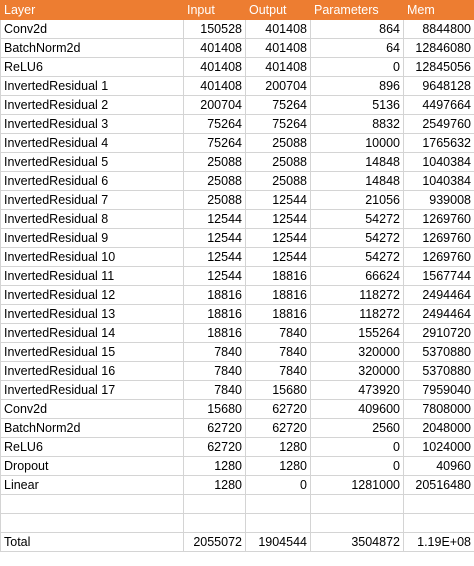 This screenshot has height=566, width=474. What do you see at coordinates (92, 371) in the screenshot?
I see `layer-name-cell: InvertedResidual 16` at bounding box center [92, 371].